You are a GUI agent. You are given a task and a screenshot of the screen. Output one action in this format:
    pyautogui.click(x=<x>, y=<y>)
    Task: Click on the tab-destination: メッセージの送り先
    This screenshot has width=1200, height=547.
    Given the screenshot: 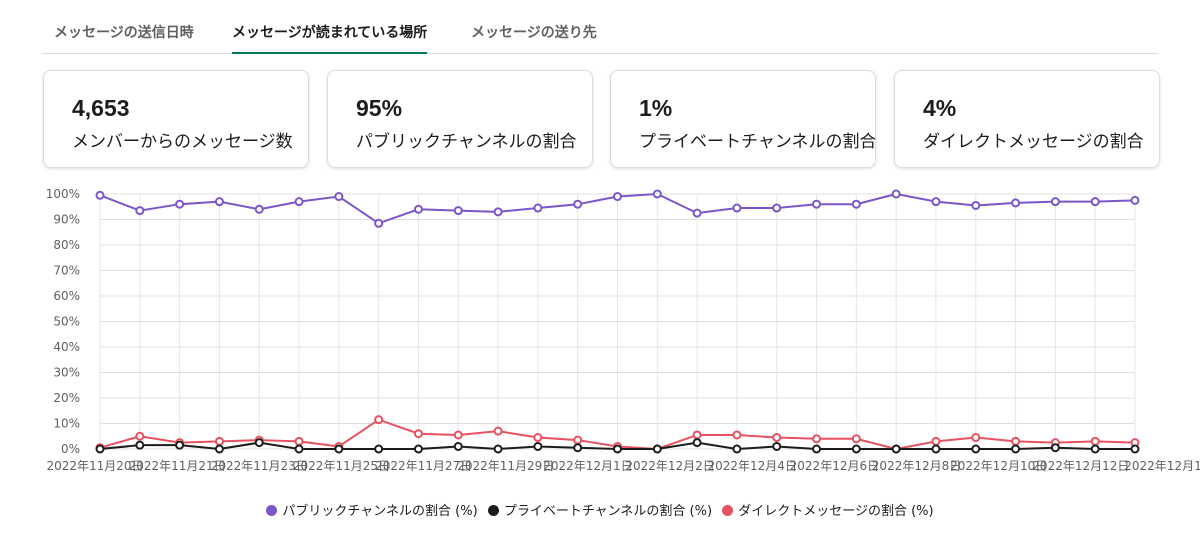 What is the action you would take?
    pyautogui.click(x=534, y=33)
    